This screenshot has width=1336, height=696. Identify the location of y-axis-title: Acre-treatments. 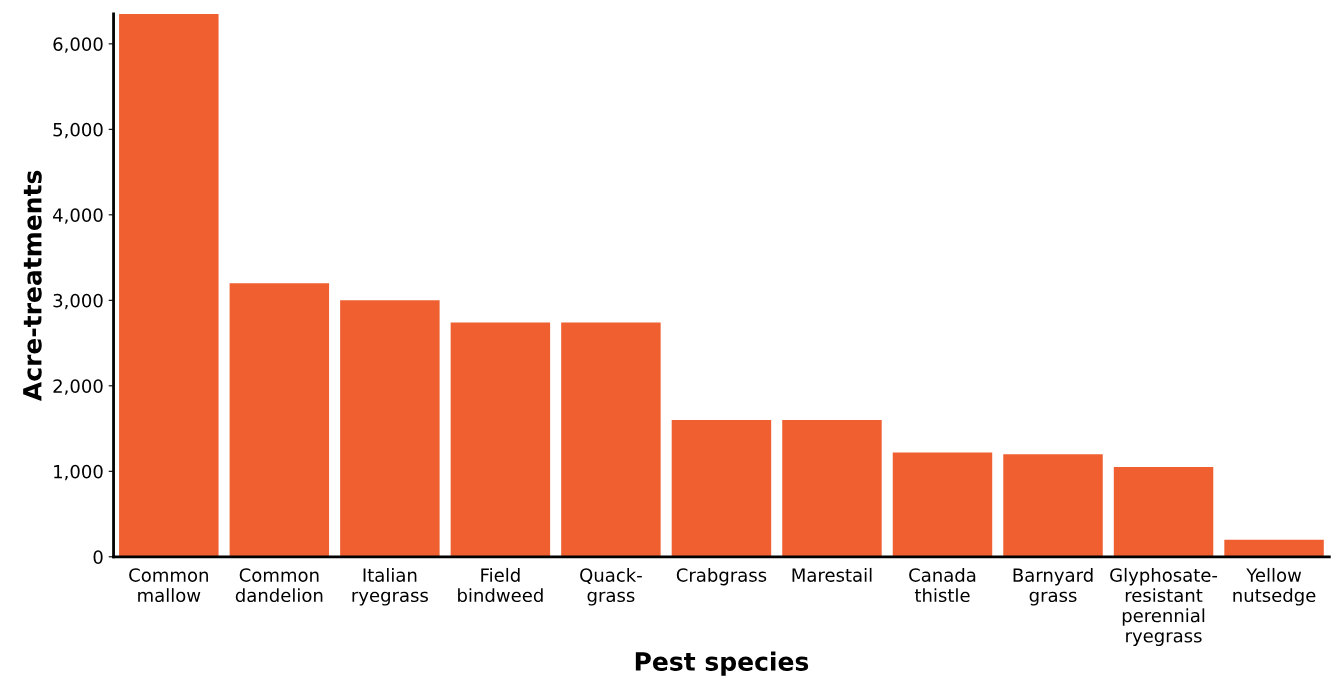
(32, 285).